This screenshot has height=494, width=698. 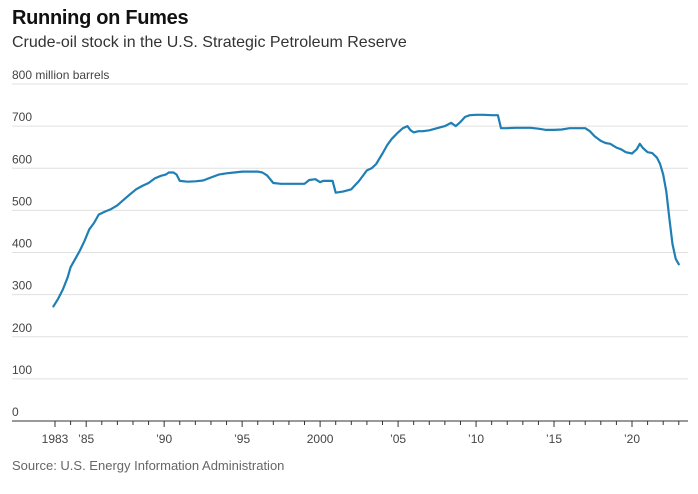 I want to click on x-axis: 1983 ’85 ’90 ’95 2000 ’05 ’10 ’15 ’20, so click(x=350, y=433).